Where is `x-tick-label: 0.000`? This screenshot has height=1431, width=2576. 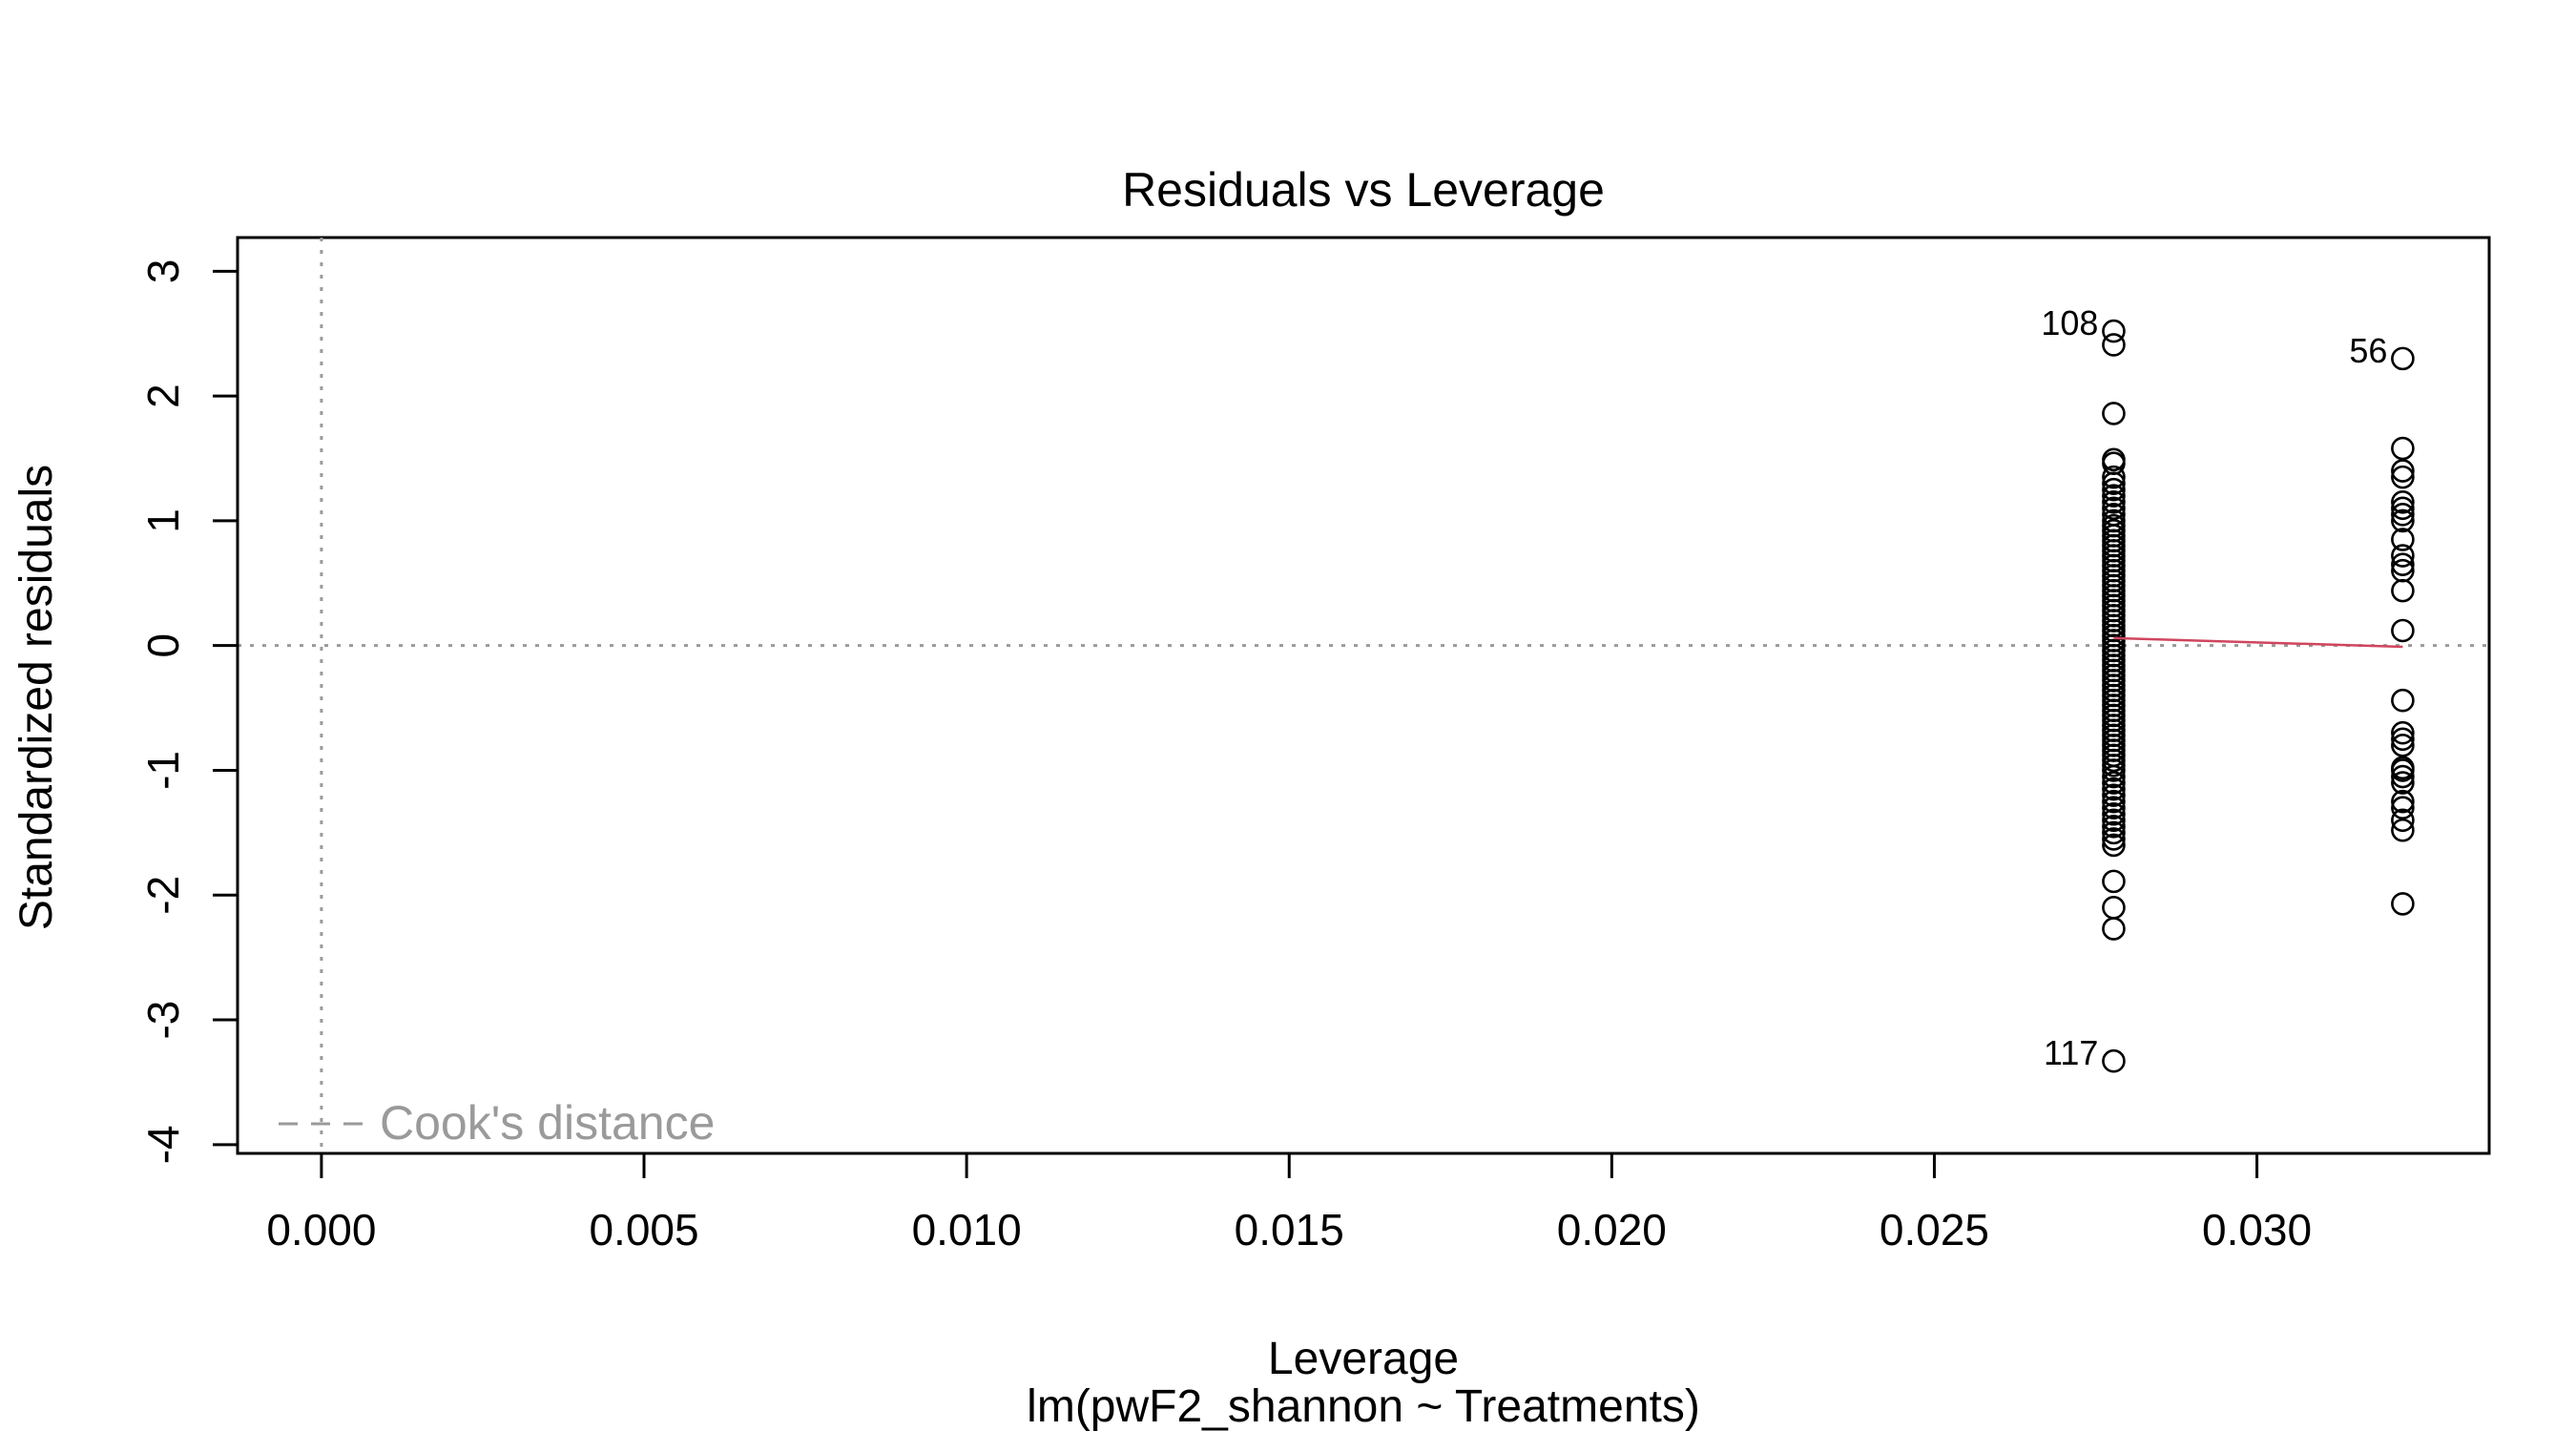 x-tick-label: 0.000 is located at coordinates (321, 1230).